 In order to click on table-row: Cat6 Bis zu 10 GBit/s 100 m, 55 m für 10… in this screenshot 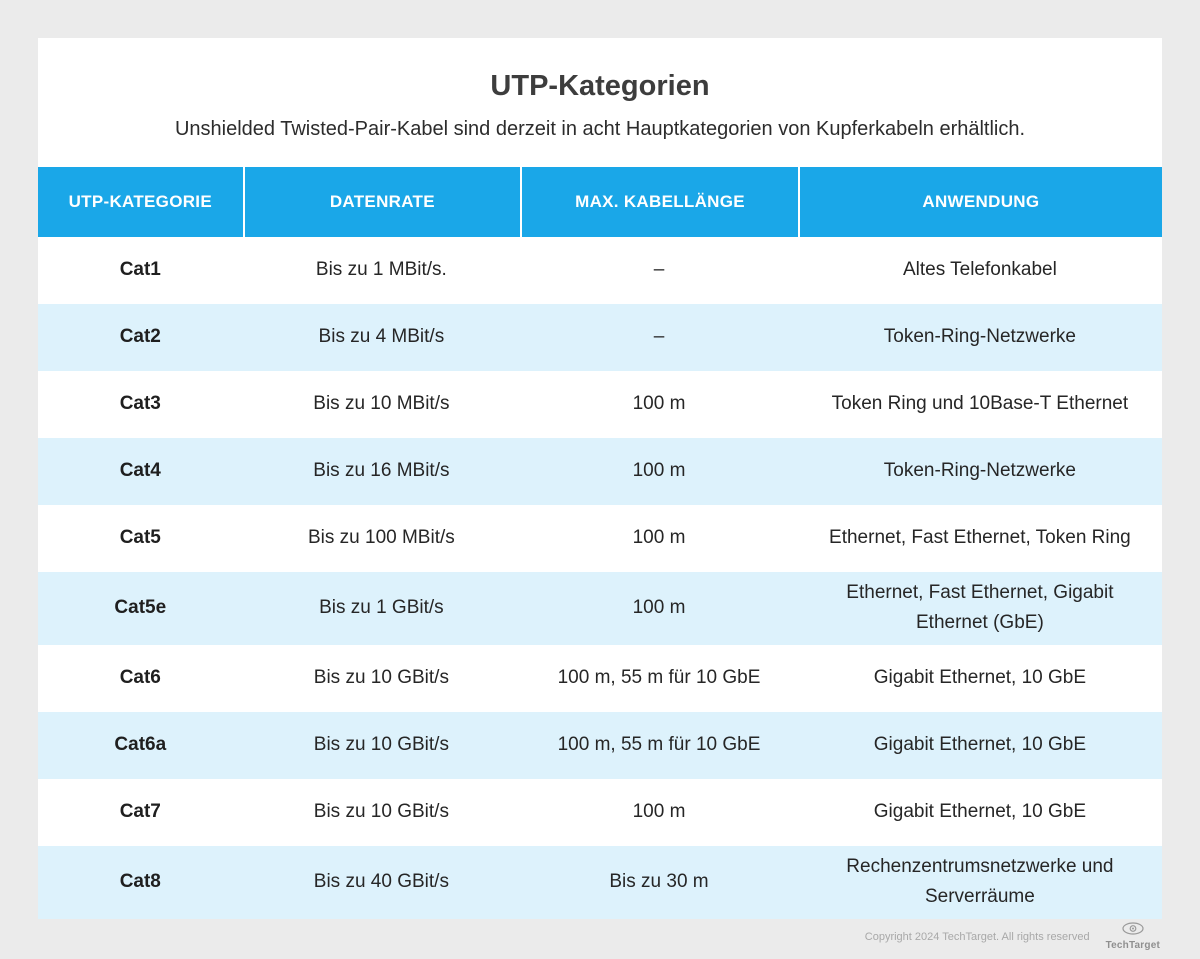, I will do `click(600, 678)`.